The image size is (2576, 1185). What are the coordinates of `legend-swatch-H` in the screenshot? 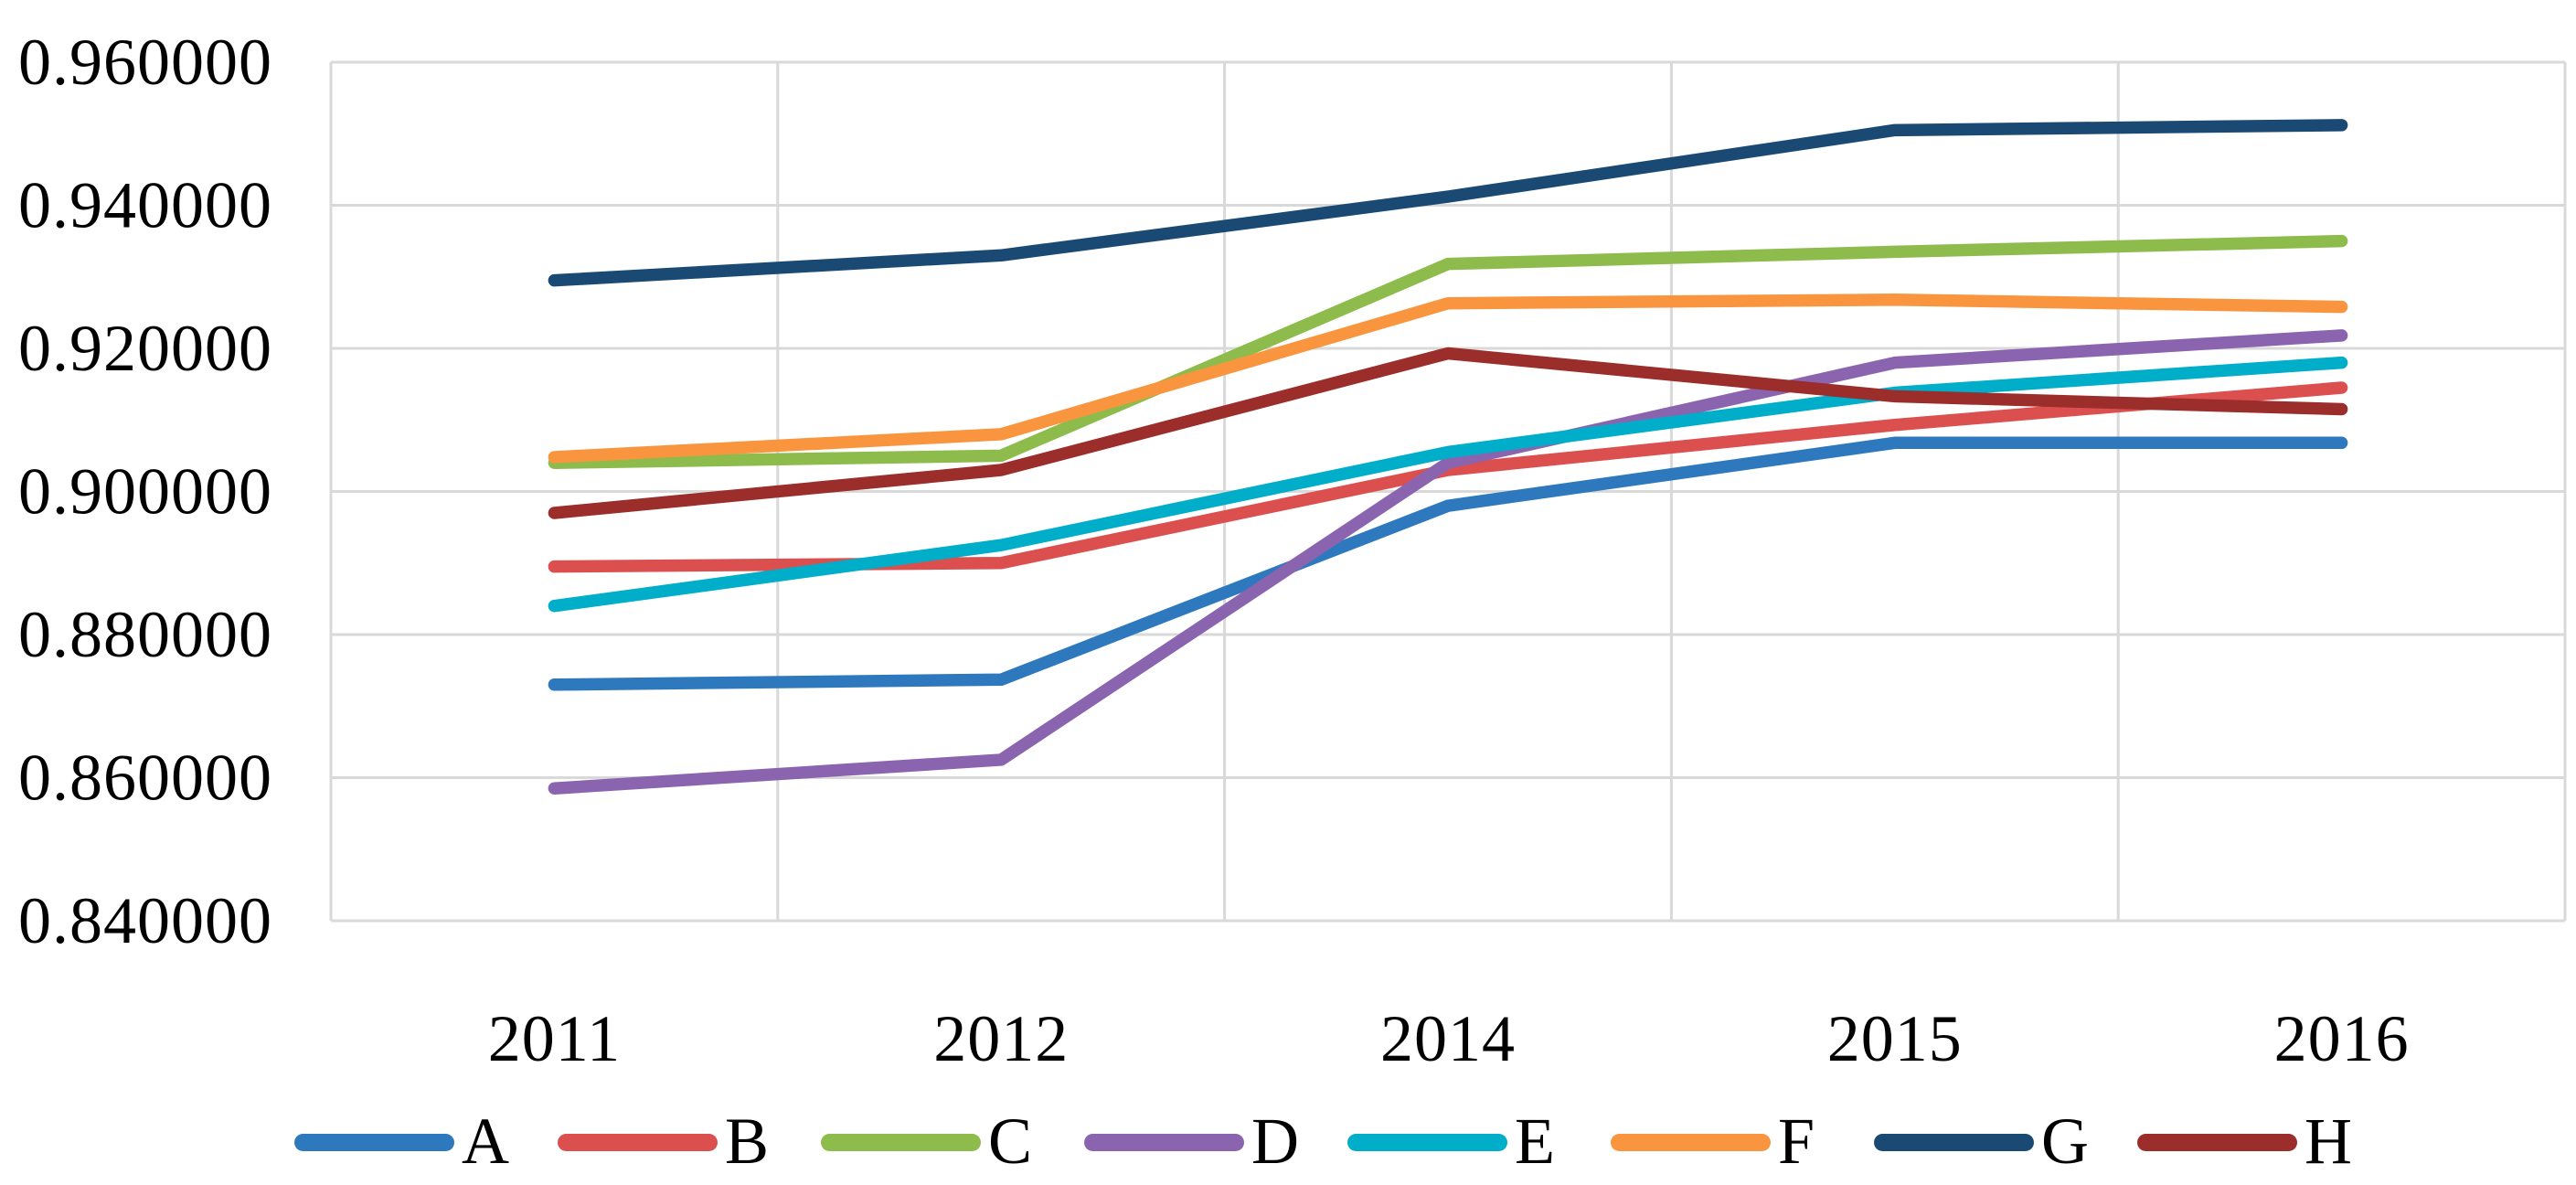 It's located at (2217, 1142).